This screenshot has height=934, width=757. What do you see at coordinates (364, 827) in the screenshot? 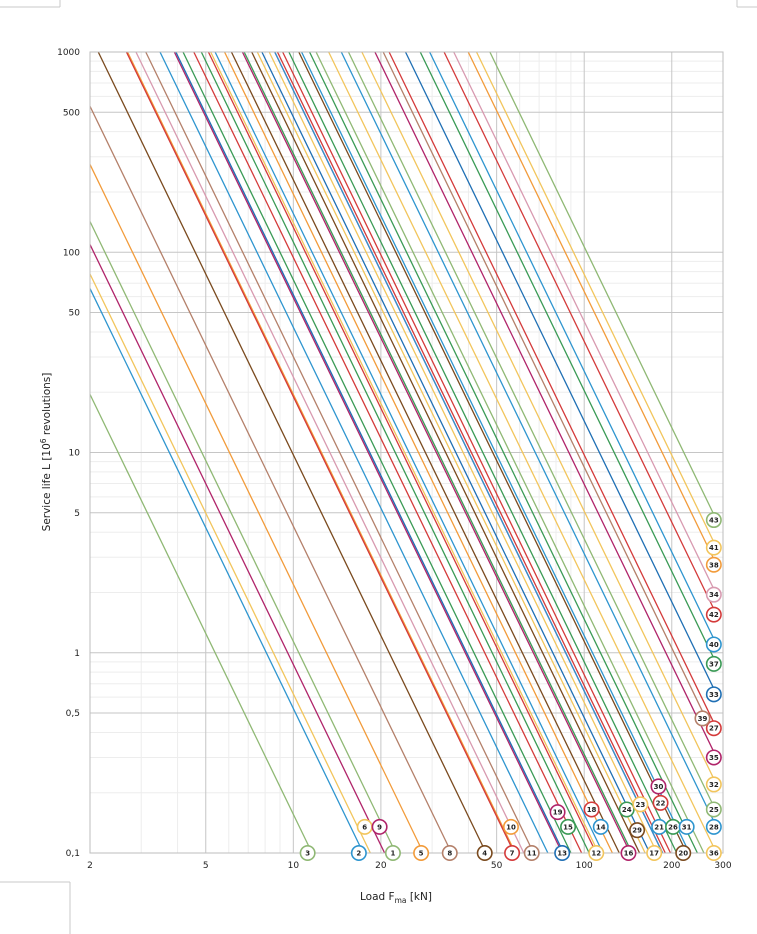
I see `marker-label: 6` at bounding box center [364, 827].